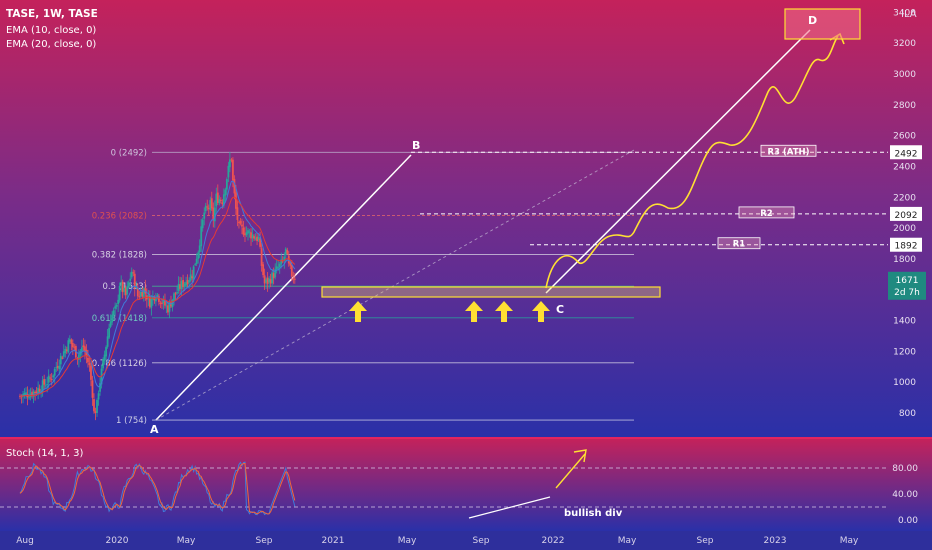 The height and width of the screenshot is (550, 932). I want to click on stoch-up-arrowhead, so click(580, 456).